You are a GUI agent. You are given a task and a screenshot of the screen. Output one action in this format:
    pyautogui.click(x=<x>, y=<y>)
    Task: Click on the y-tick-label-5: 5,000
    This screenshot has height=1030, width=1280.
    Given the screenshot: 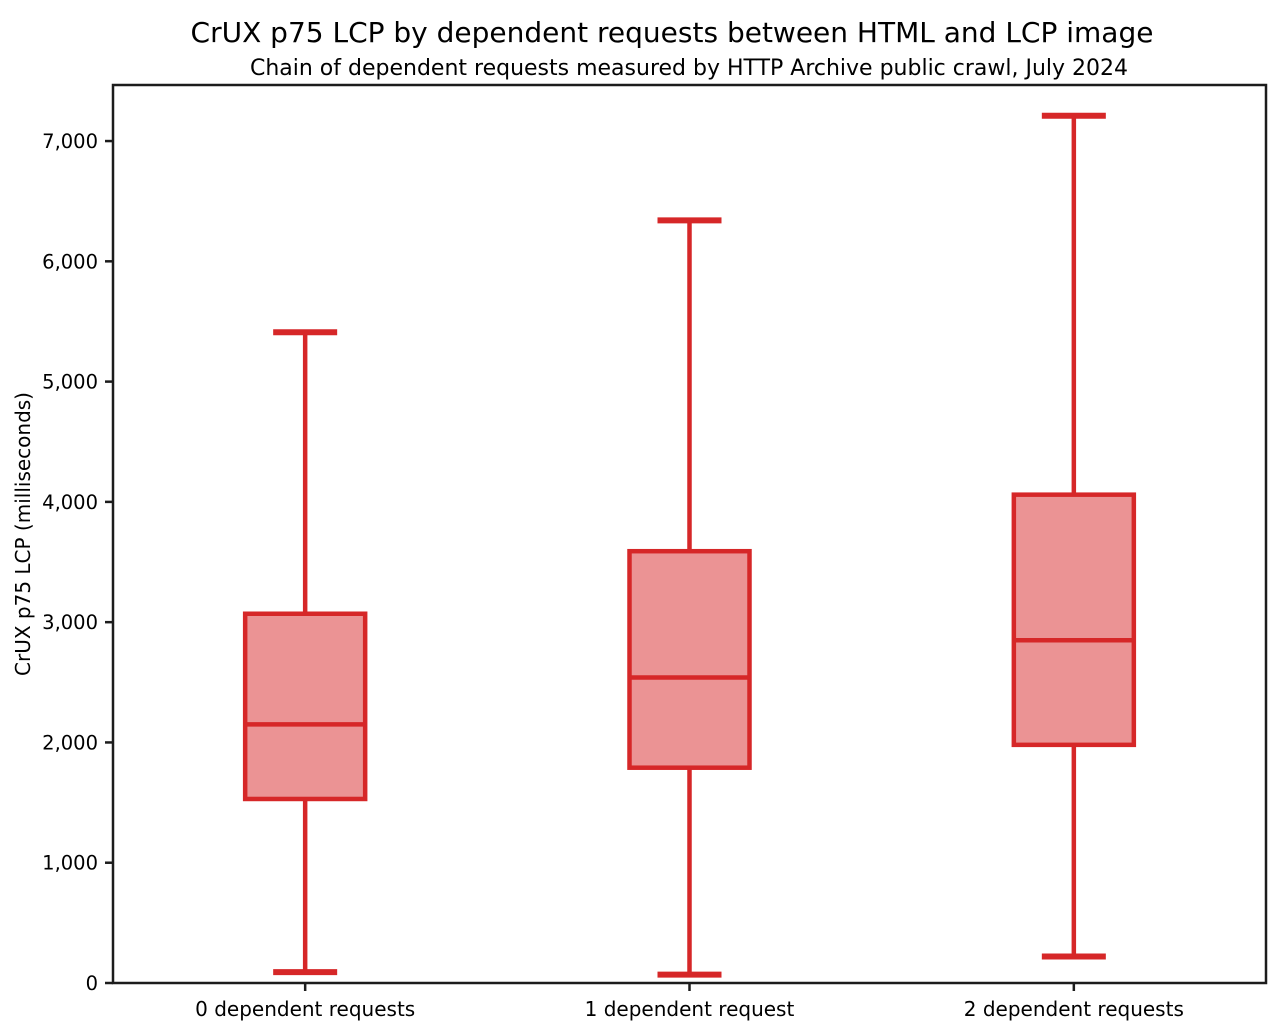 What is the action you would take?
    pyautogui.click(x=70, y=382)
    